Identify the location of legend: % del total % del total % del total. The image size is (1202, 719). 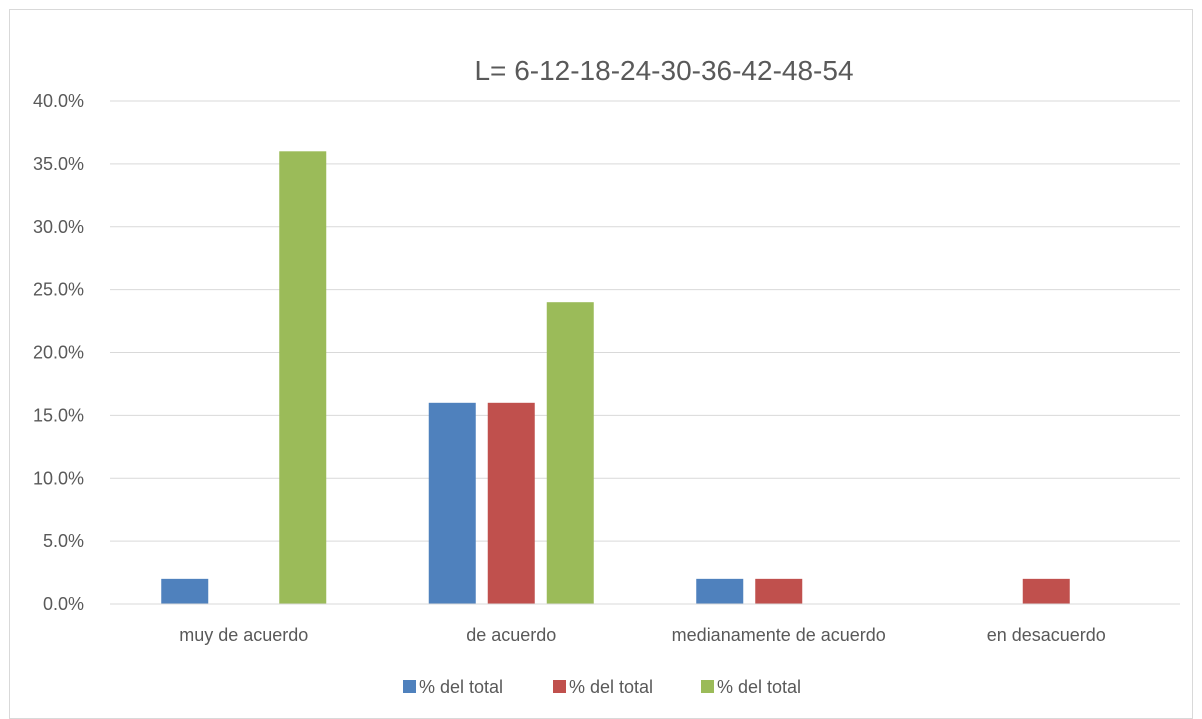
(602, 687).